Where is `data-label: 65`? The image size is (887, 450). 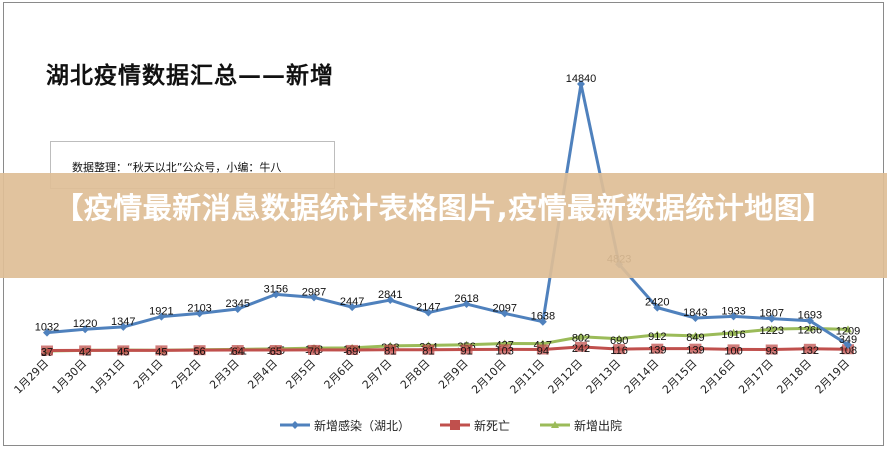
data-label: 65 is located at coordinates (276, 352).